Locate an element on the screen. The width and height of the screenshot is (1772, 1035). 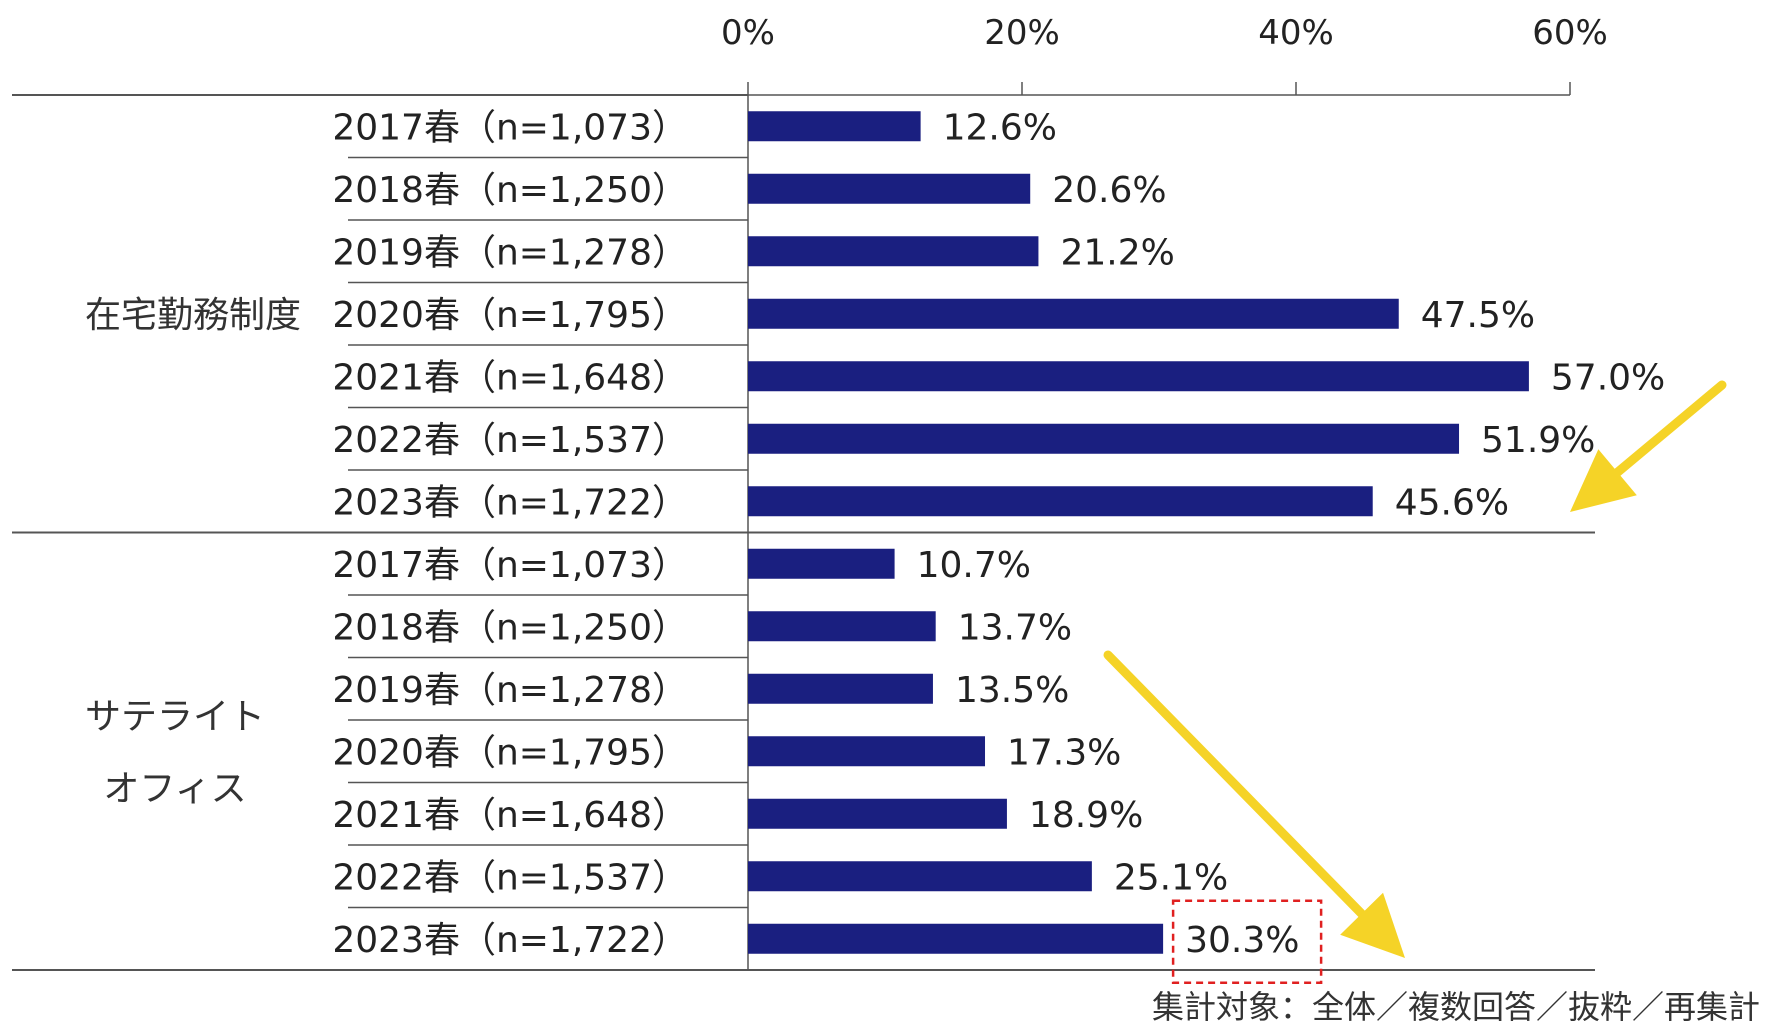
highlight-box is located at coordinates (1247, 941).